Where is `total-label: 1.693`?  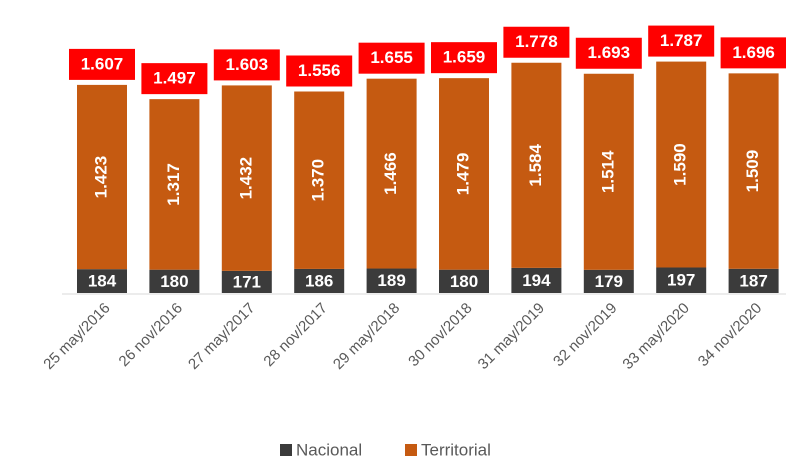 total-label: 1.693 is located at coordinates (609, 52).